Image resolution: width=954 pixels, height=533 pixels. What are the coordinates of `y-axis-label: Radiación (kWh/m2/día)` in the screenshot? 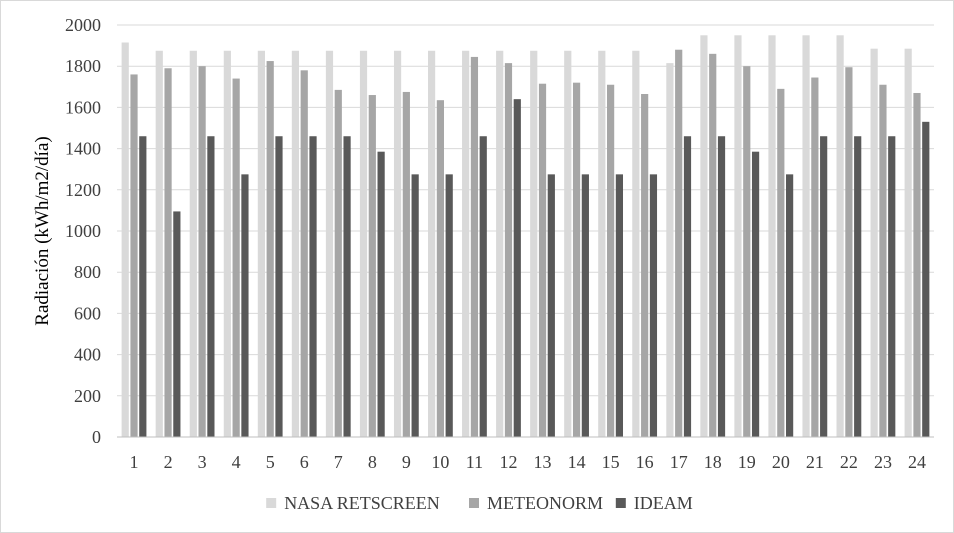 It's located at (42, 230).